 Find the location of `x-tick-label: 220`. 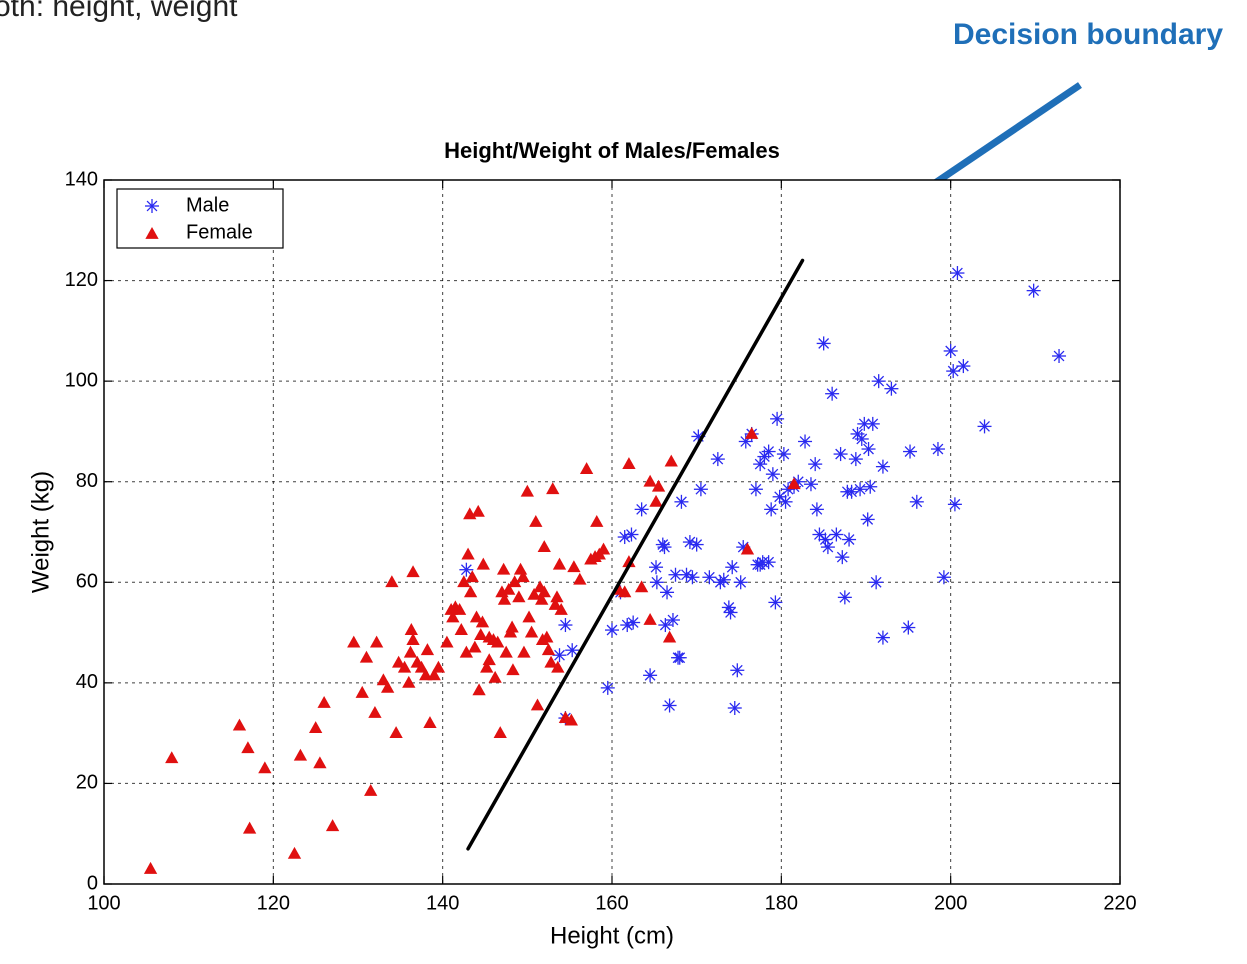

x-tick-label: 220 is located at coordinates (1119, 903).